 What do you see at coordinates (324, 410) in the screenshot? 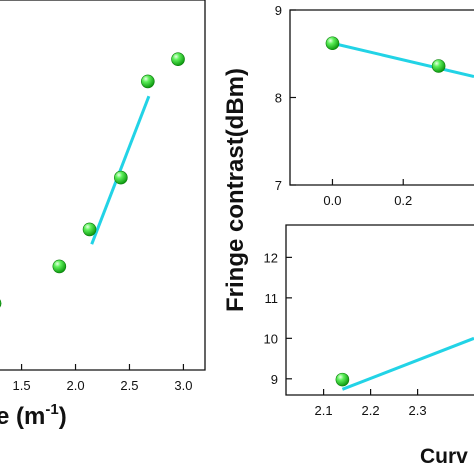
I see `right-bottom-x-tick-label: 2.1` at bounding box center [324, 410].